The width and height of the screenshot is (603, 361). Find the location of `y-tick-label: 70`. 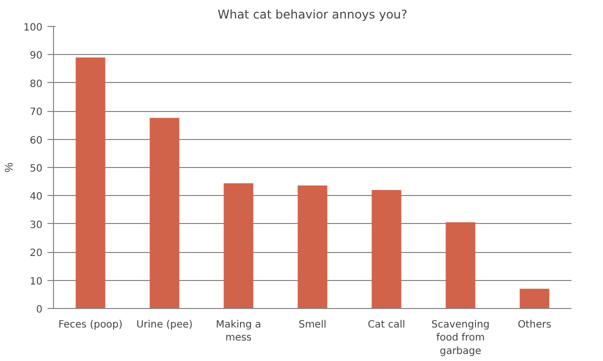

y-tick-label: 70 is located at coordinates (36, 112).